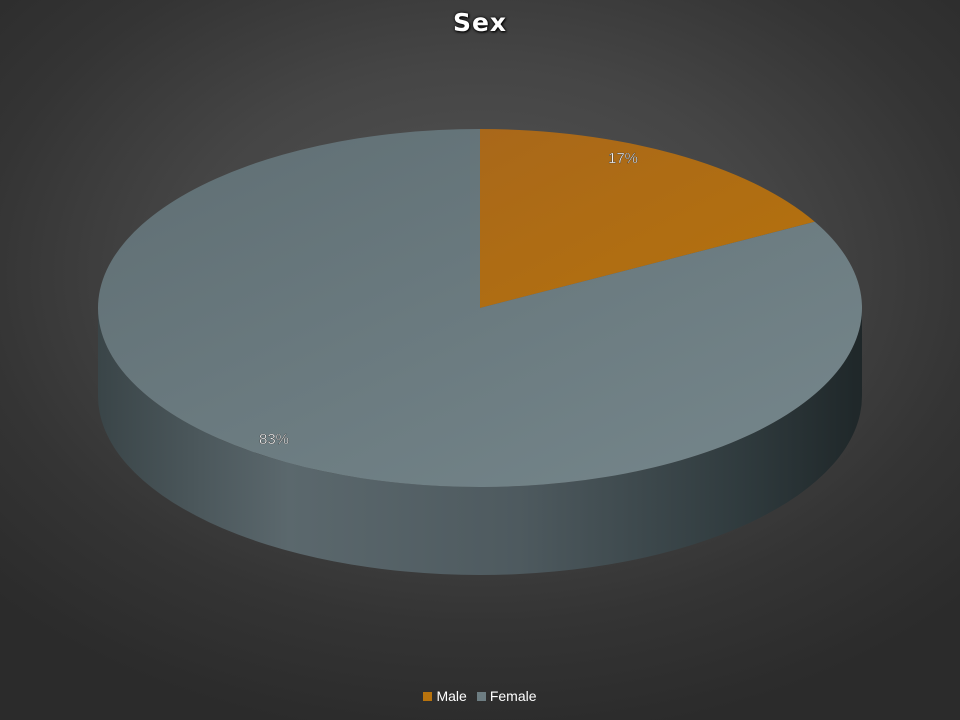 This screenshot has height=720, width=960. Describe the element at coordinates (513, 696) in the screenshot. I see `legend-label-female: Female` at that location.